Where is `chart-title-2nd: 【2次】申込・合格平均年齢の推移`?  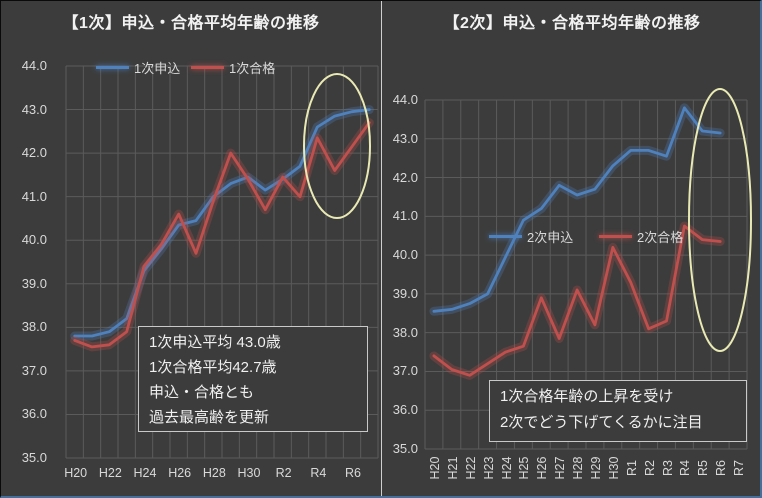
chart-title-2nd: 【2次】申込・合格平均年齢の推移 is located at coordinates (572, 23).